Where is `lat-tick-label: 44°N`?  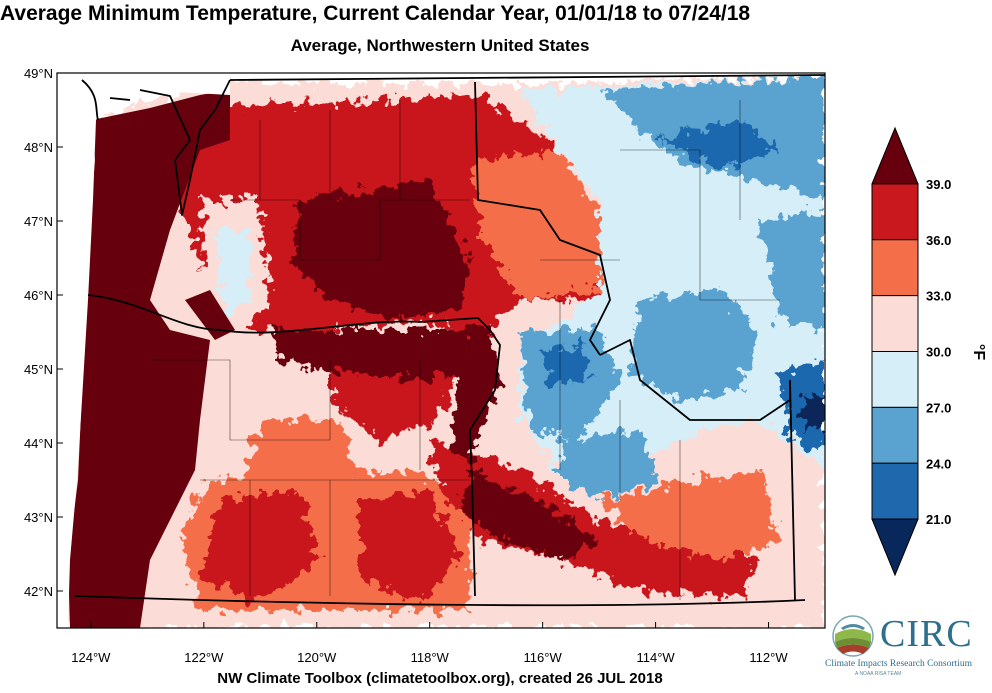 lat-tick-label: 44°N is located at coordinates (38, 443).